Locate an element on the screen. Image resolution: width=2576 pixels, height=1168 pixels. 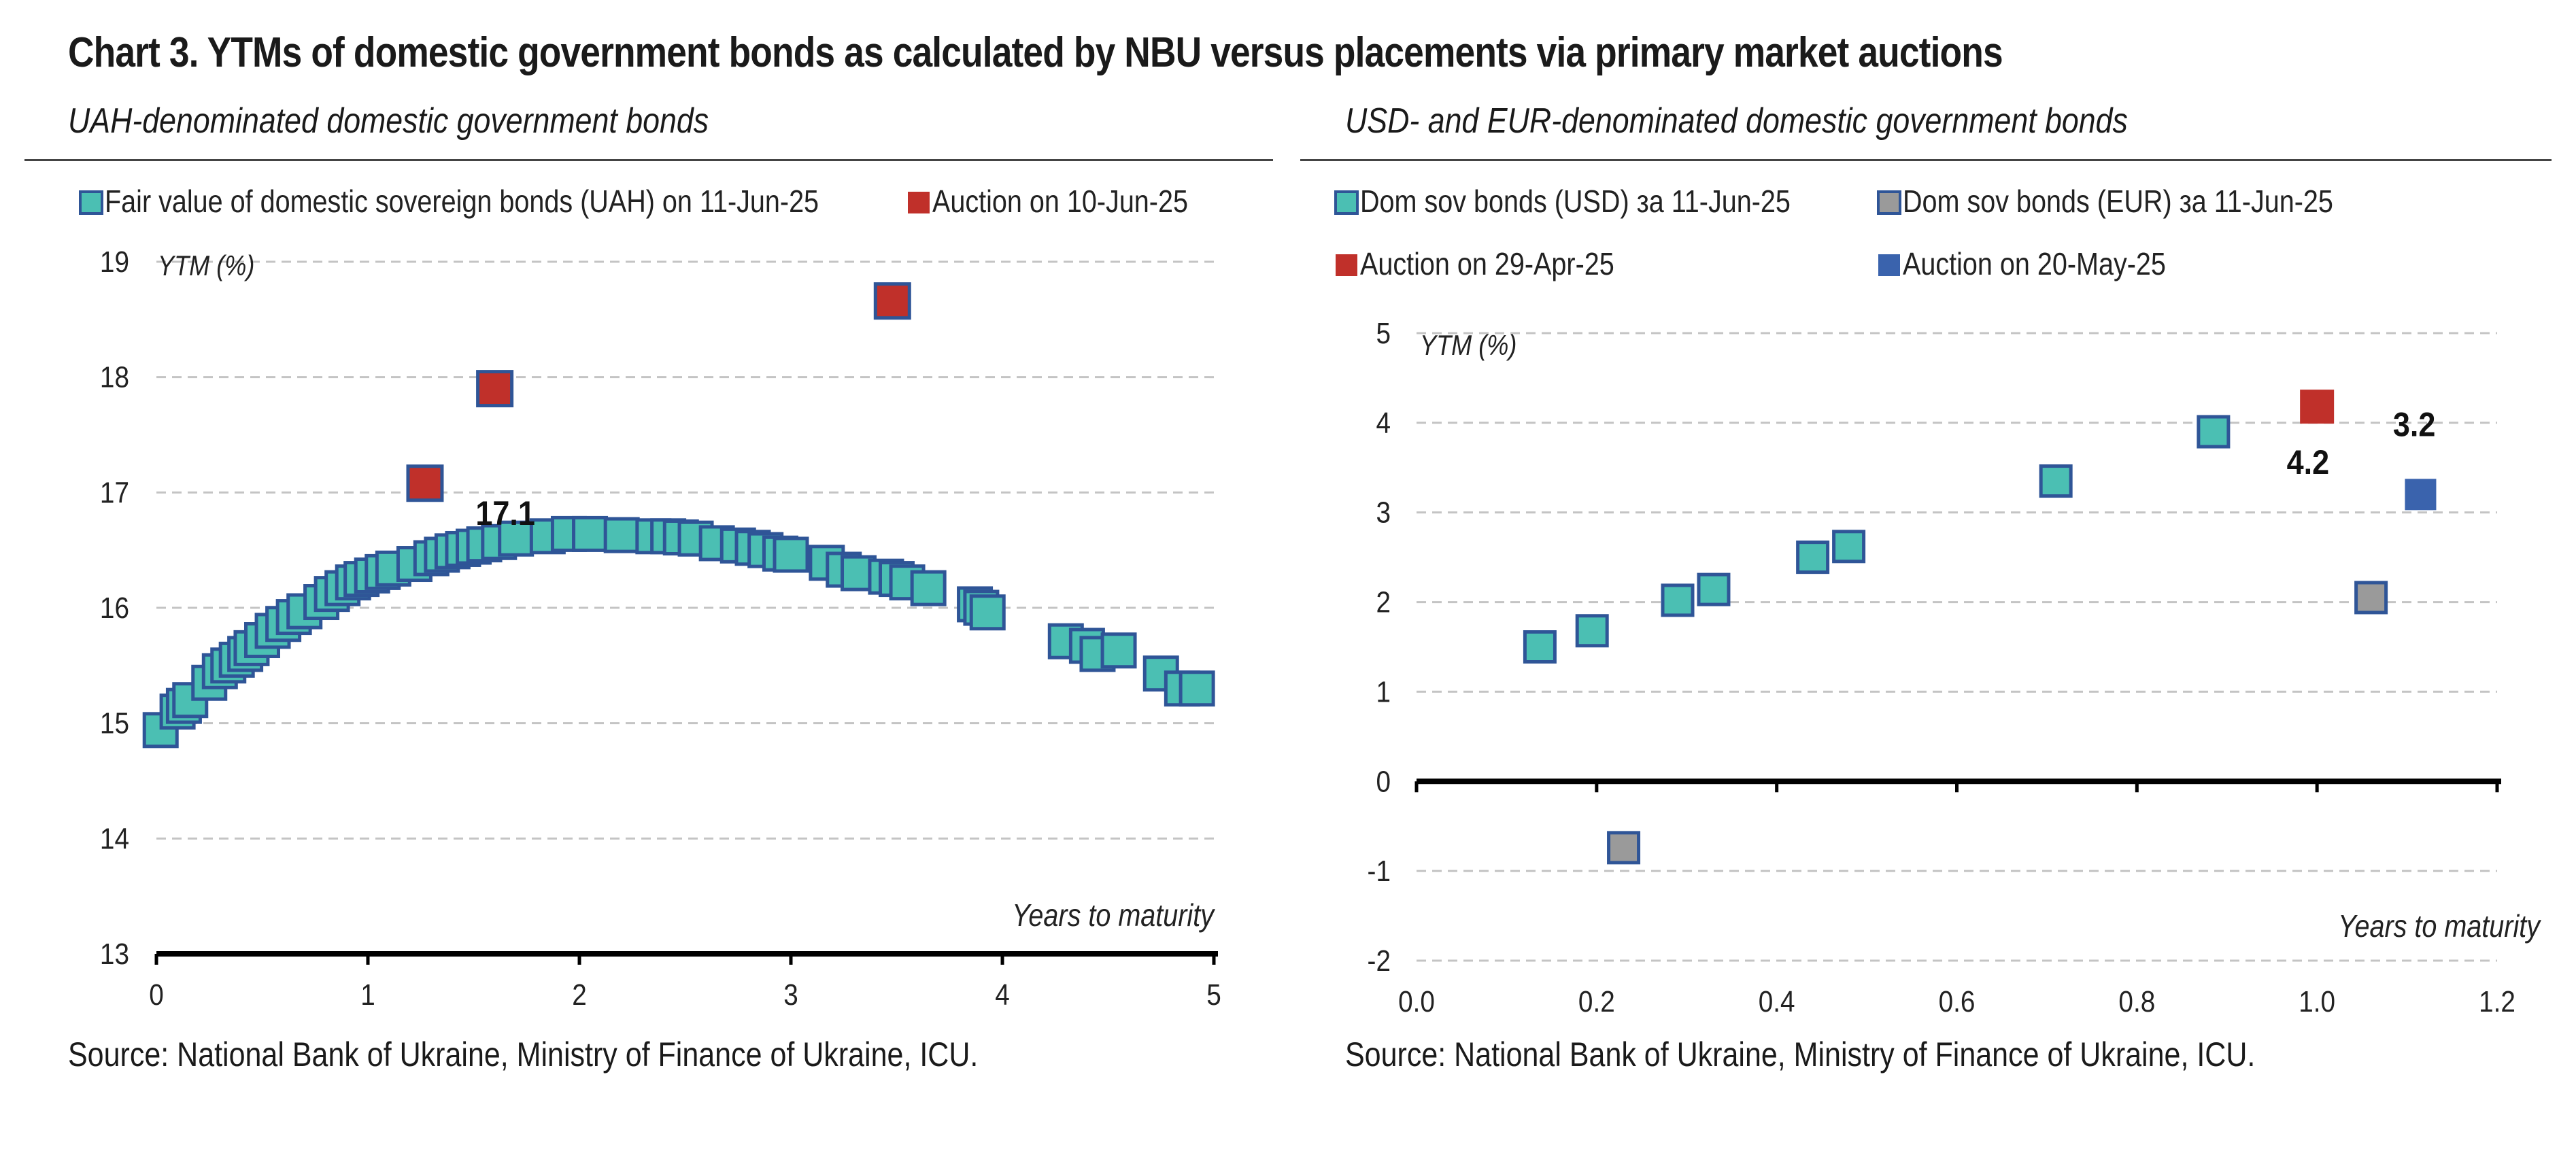
data-label: 3.2 is located at coordinates (2414, 425).